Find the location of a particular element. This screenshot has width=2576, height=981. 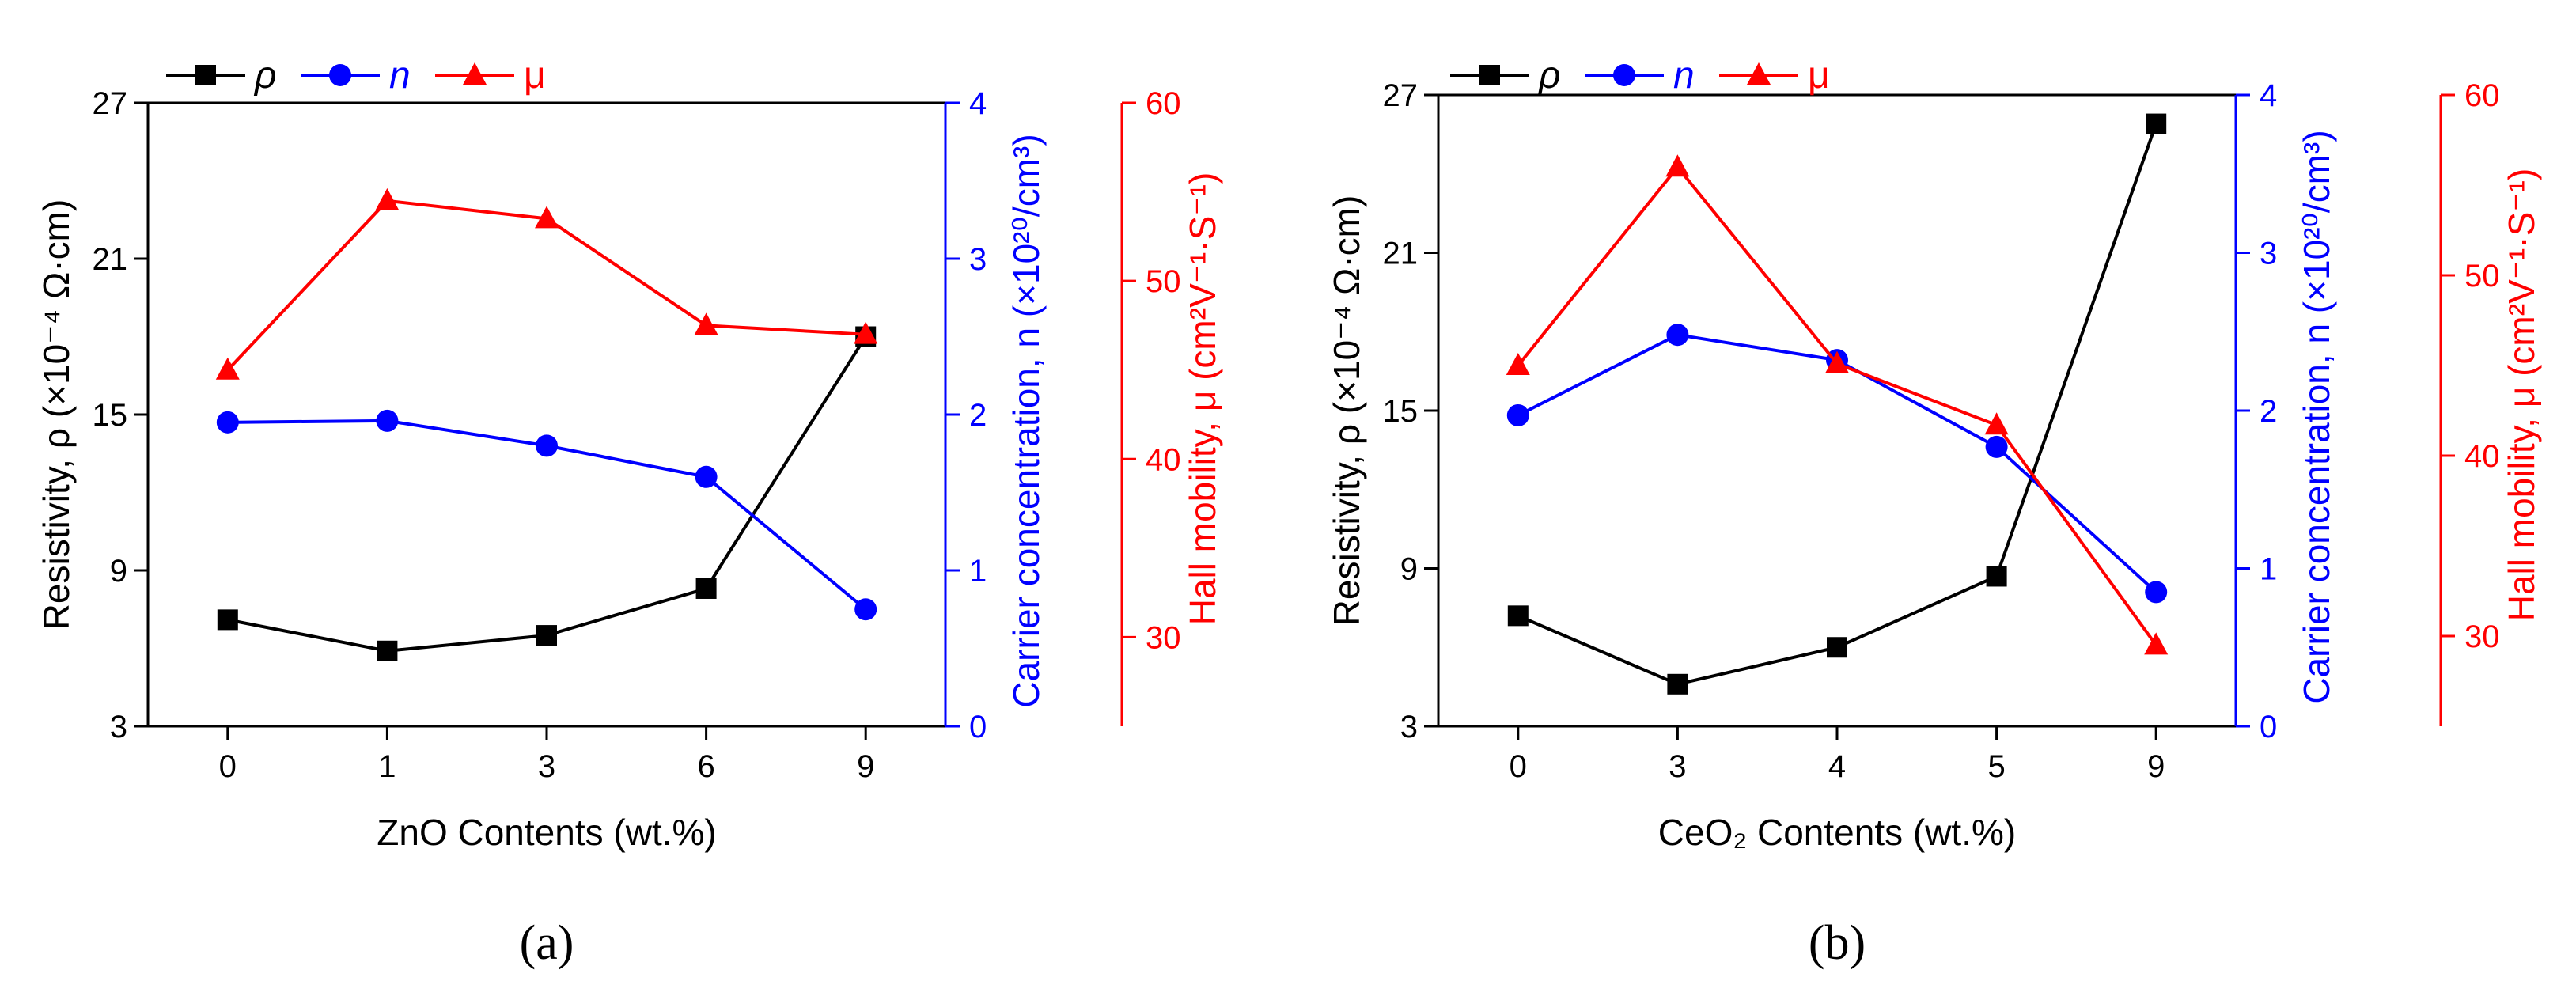

series-line-mu is located at coordinates (1837, 406).